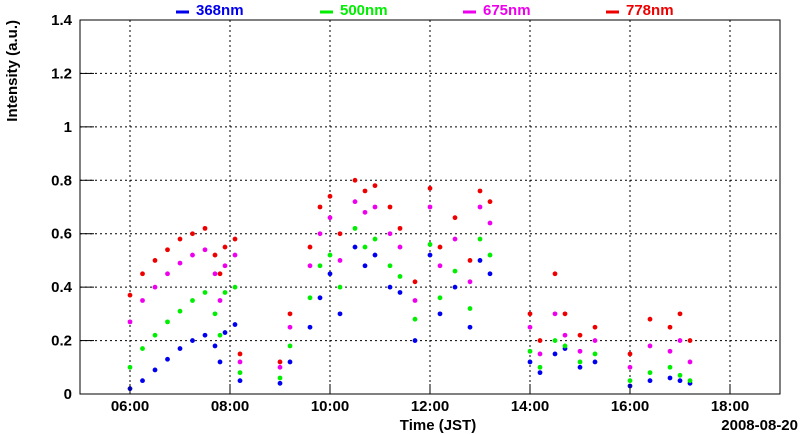  Describe the element at coordinates (230, 406) in the screenshot. I see `x-tick-label: 08:00` at that location.